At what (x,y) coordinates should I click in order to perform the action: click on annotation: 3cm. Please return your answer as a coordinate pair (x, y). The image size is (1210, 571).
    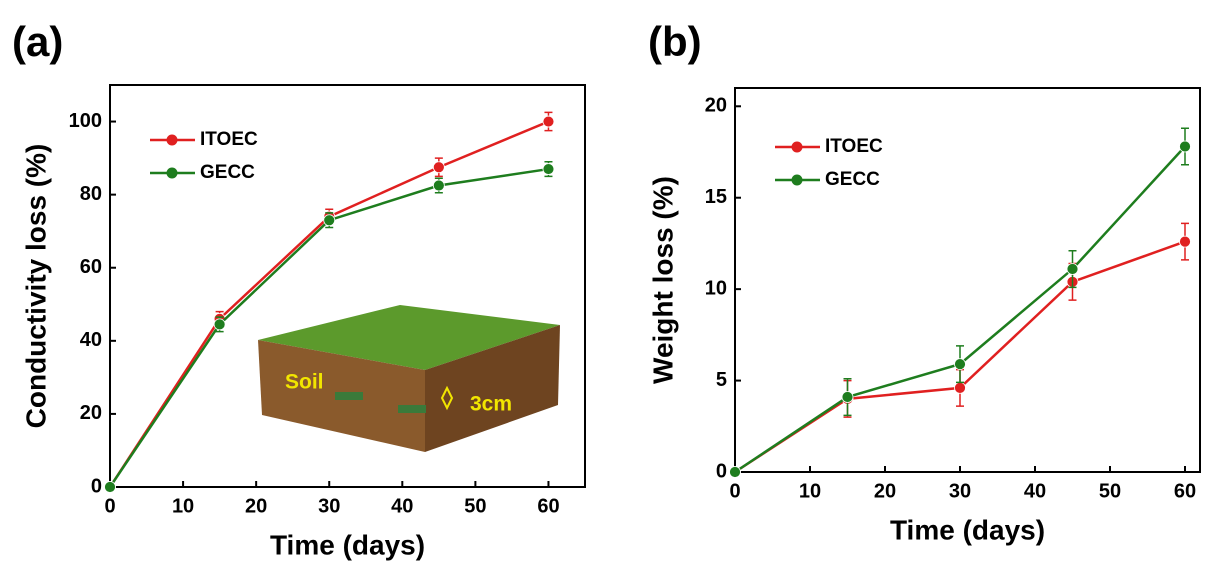
    Looking at the image, I should click on (491, 404).